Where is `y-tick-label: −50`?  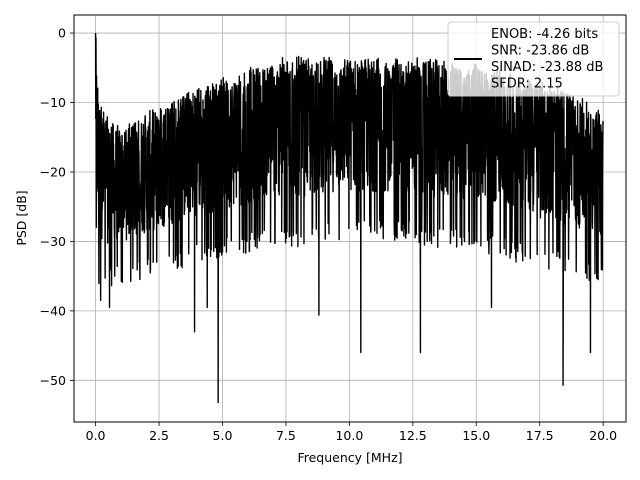
y-tick-label: −50 is located at coordinates (53, 380).